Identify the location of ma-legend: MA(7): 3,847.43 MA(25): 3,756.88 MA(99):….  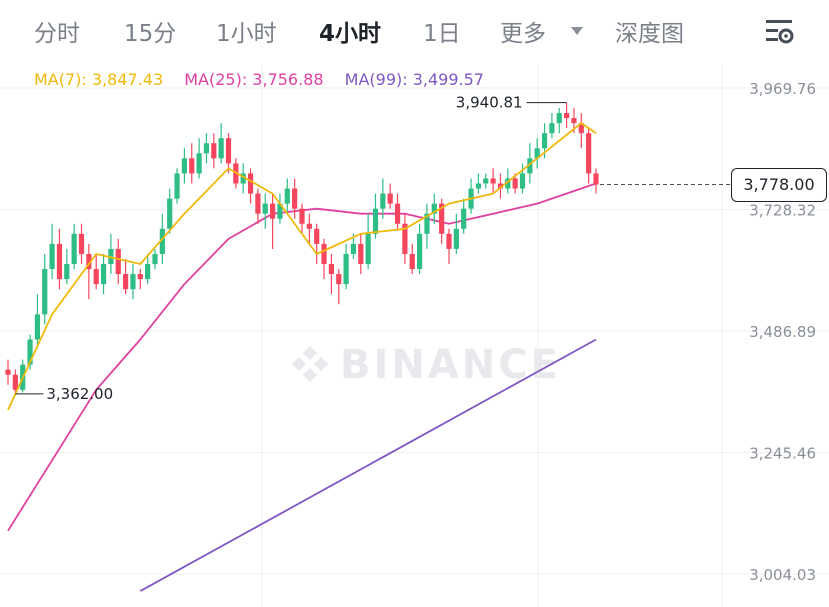
(267, 79).